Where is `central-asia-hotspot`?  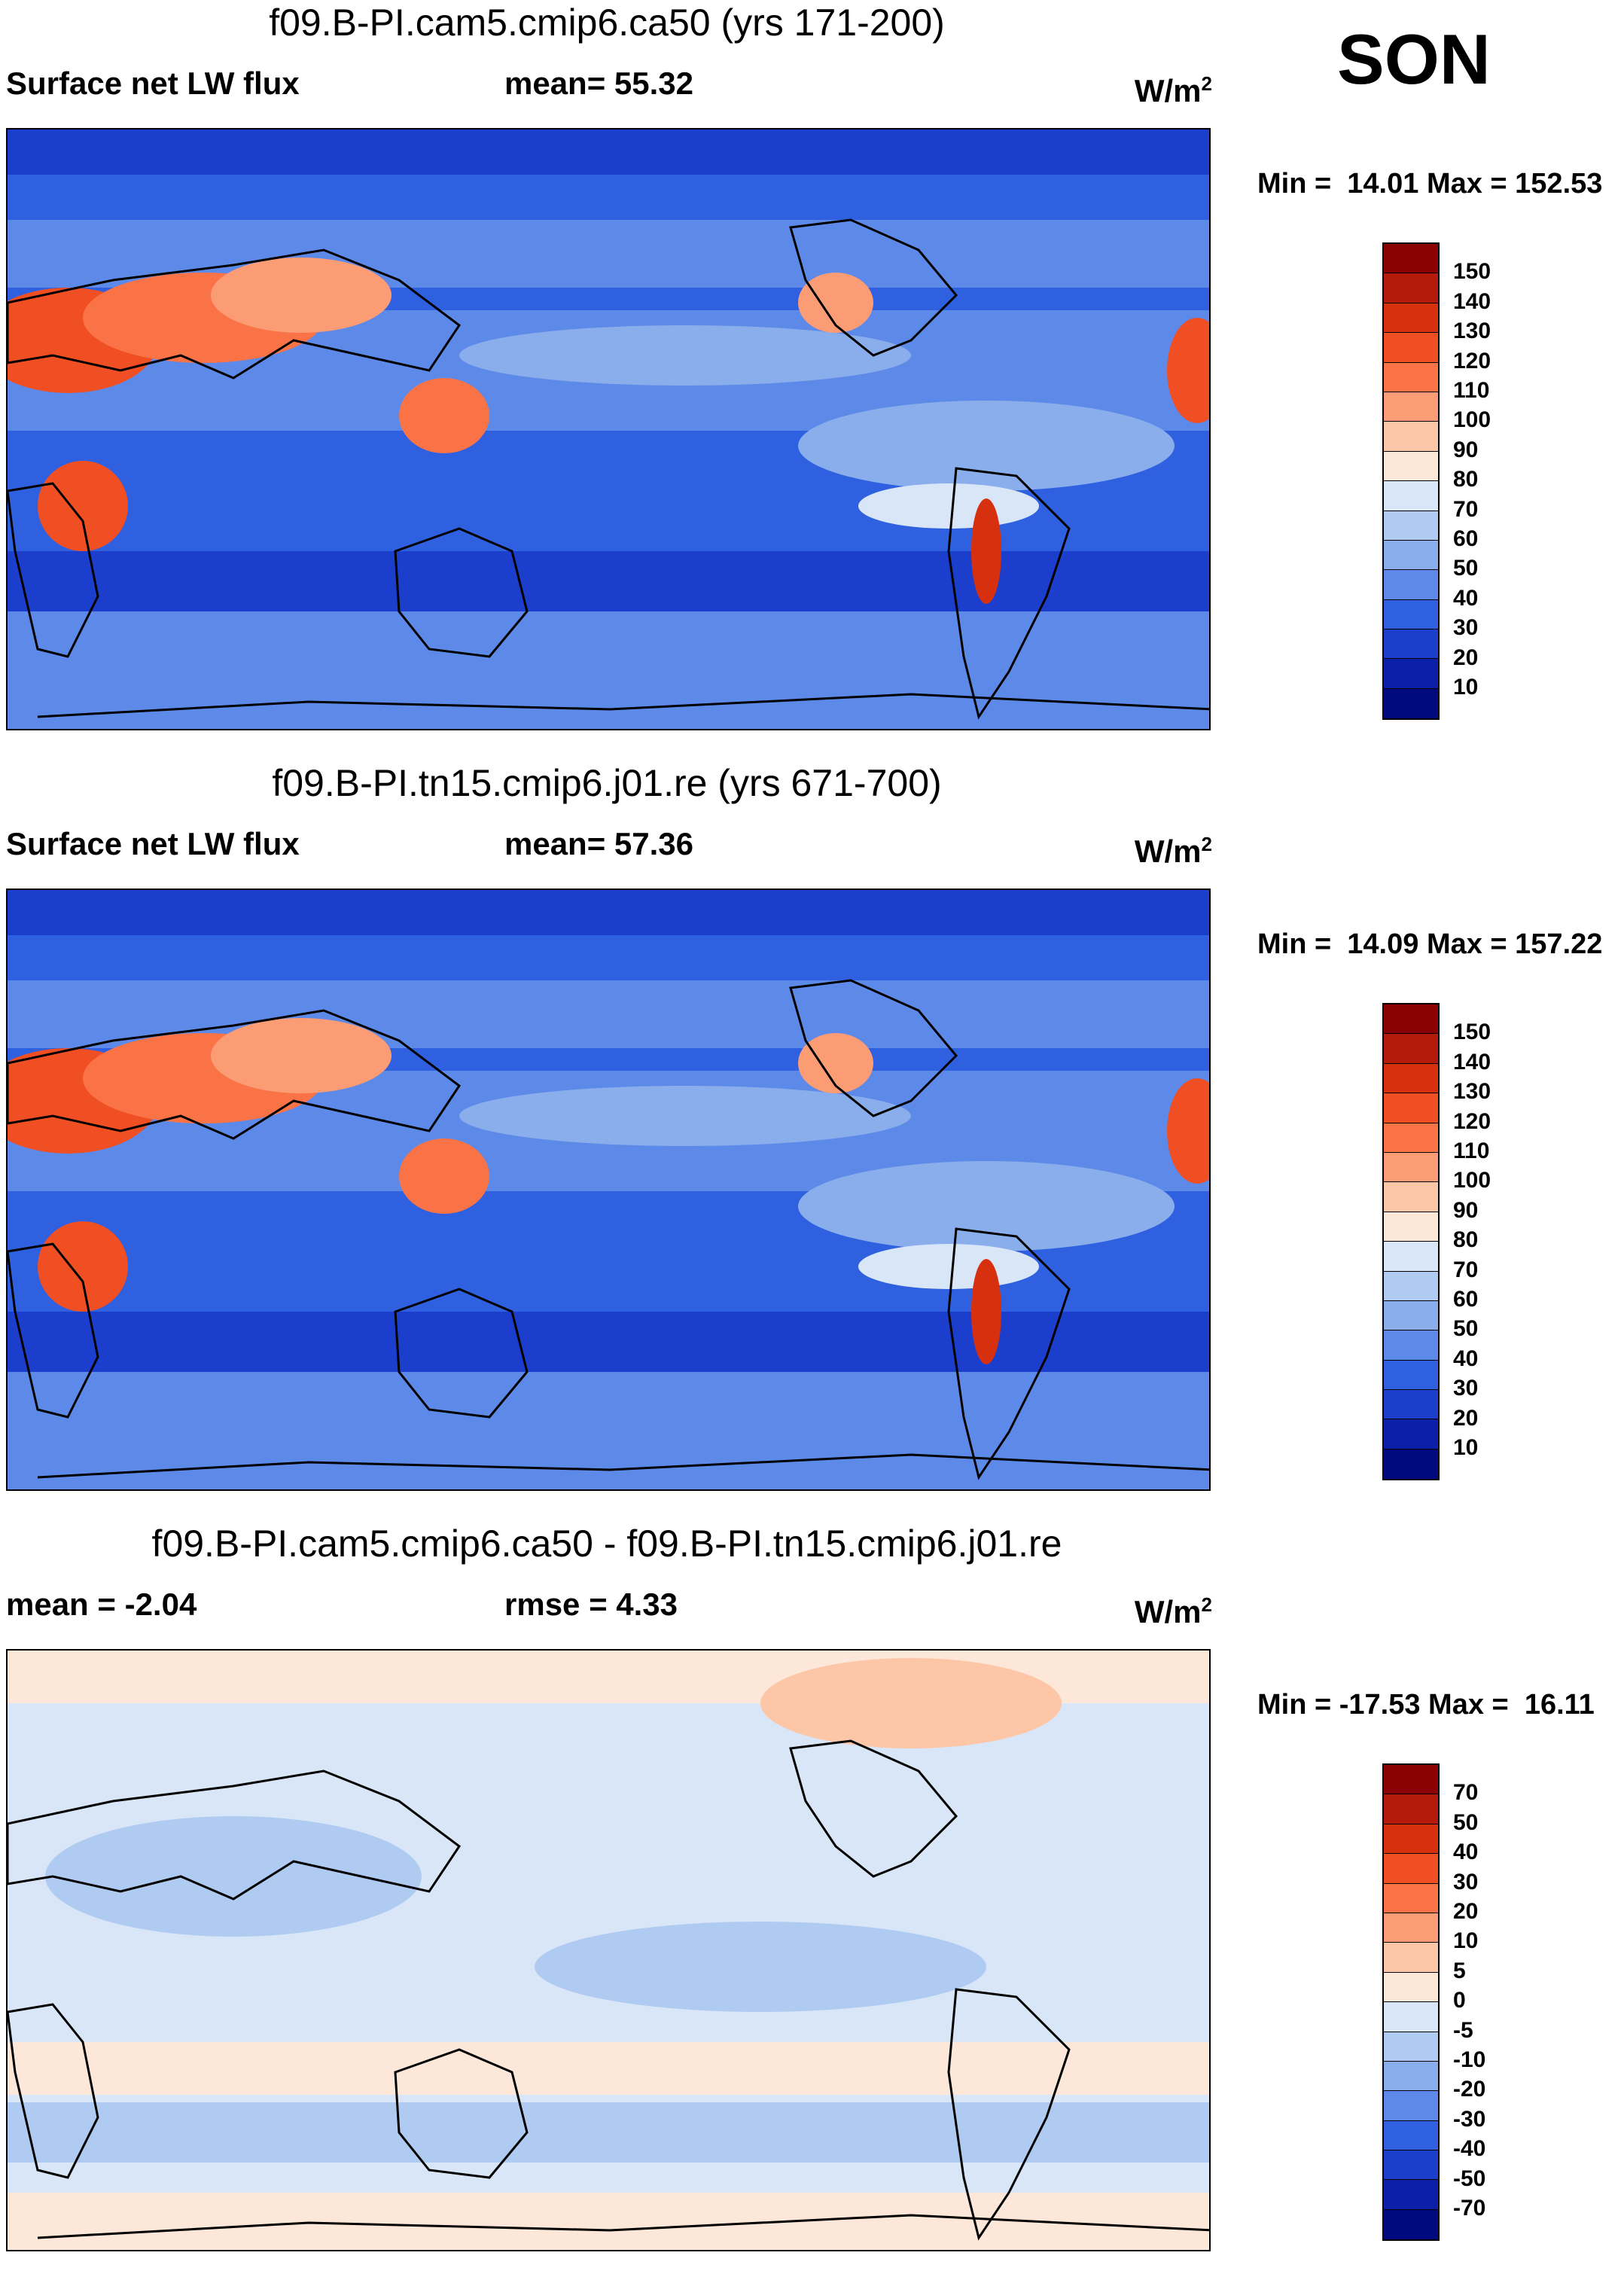 central-asia-hotspot is located at coordinates (301, 295).